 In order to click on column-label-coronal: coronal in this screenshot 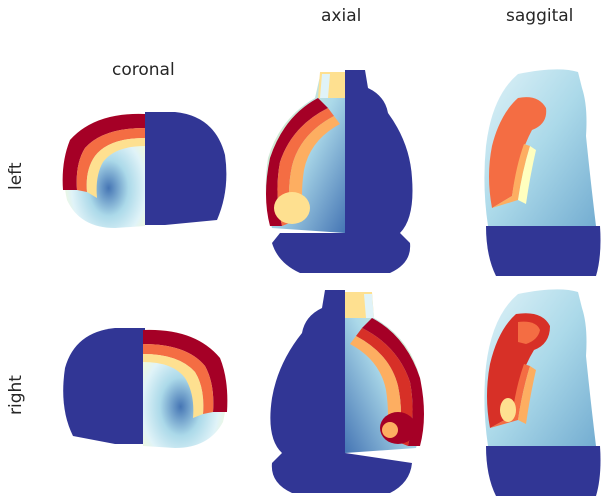, I will do `click(143, 70)`.